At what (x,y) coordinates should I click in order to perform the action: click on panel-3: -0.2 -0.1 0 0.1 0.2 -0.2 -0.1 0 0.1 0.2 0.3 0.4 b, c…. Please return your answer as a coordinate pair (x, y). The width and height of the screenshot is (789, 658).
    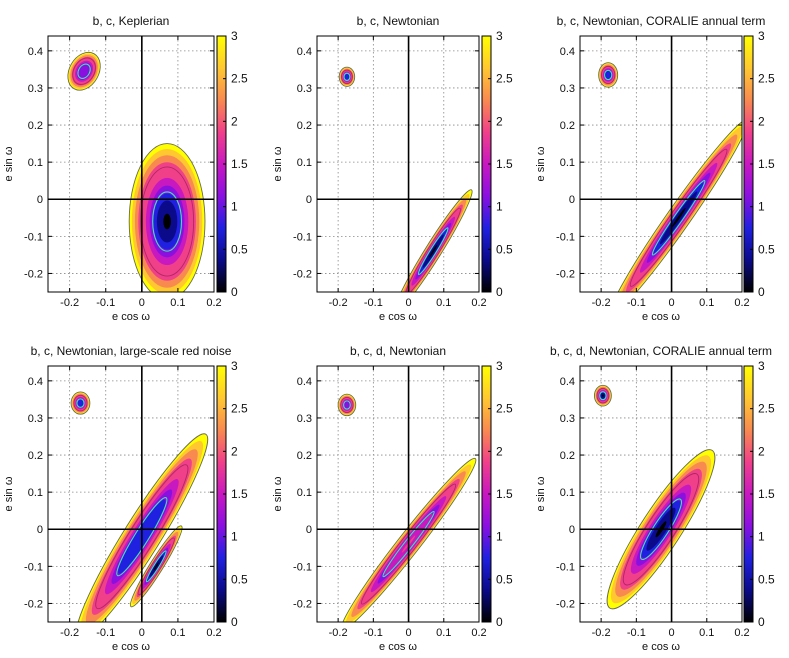
    Looking at the image, I should click on (655, 168).